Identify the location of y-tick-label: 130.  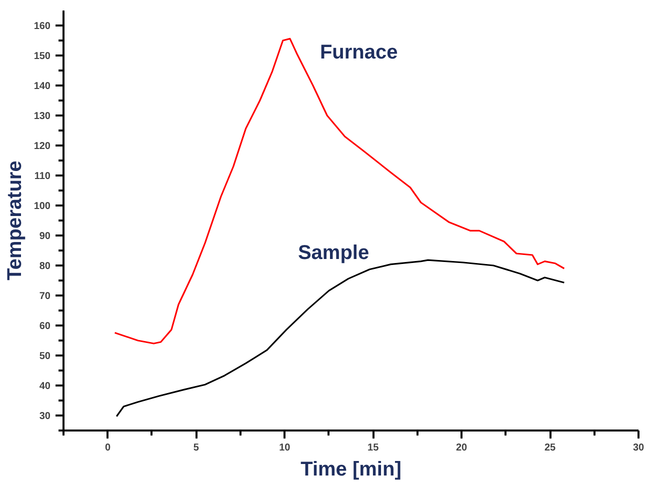
(42, 116).